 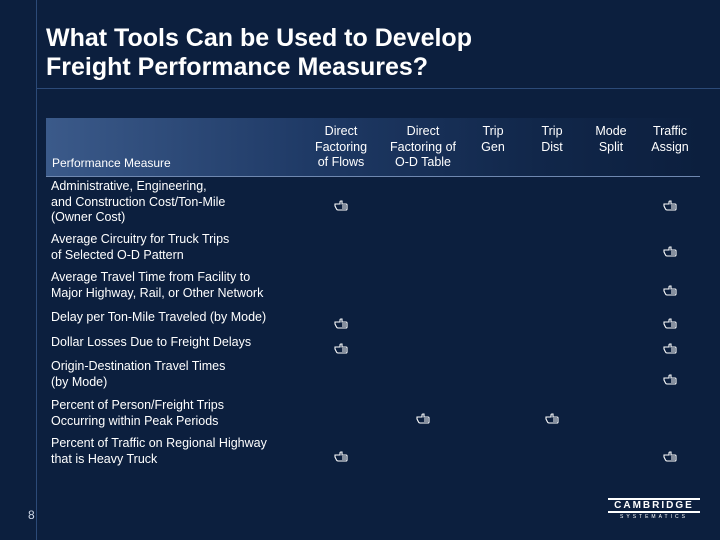 What do you see at coordinates (341, 146) in the screenshot?
I see `column-header-direct-flows: Direct Factoring of Flows` at bounding box center [341, 146].